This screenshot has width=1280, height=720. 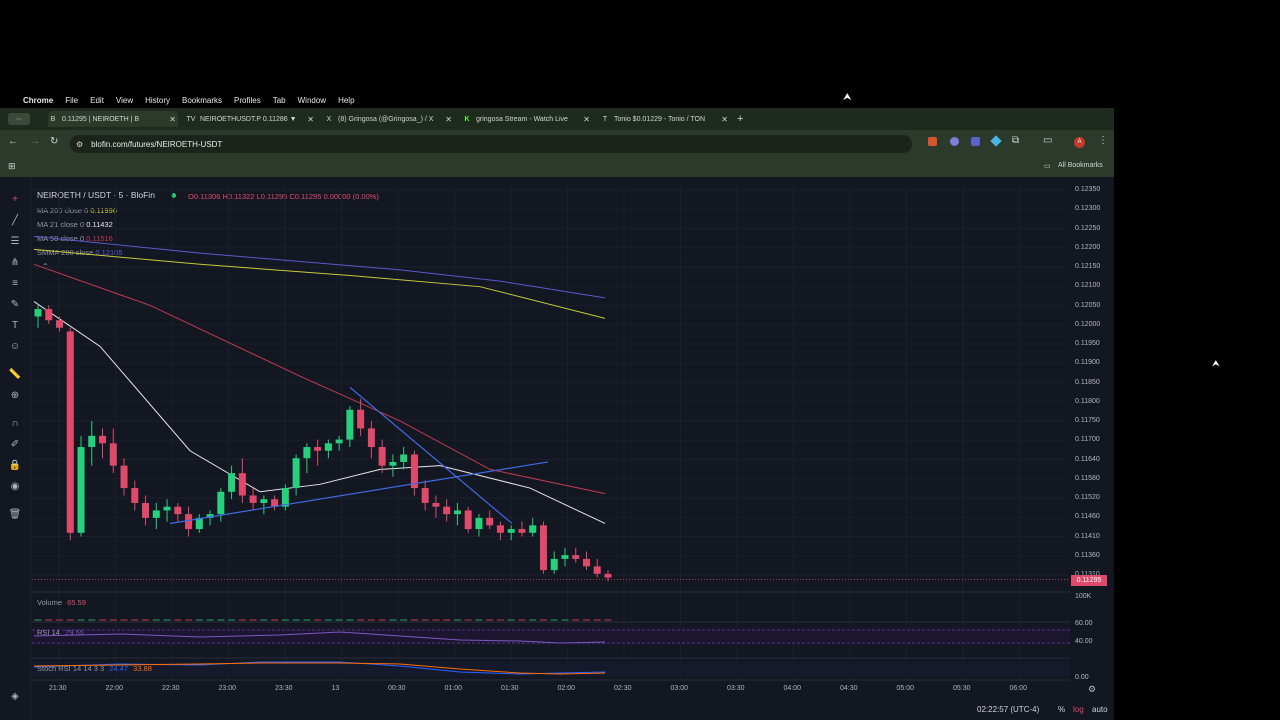 I want to click on layers-icon: ◈, so click(x=15, y=696).